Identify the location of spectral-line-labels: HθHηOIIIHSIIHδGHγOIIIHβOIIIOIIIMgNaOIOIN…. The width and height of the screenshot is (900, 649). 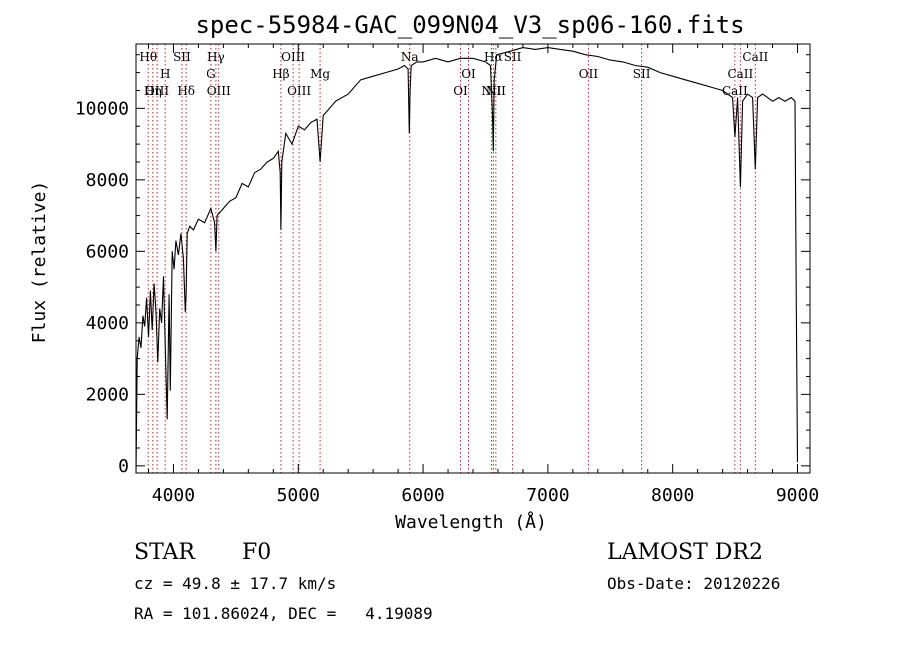
(453, 74).